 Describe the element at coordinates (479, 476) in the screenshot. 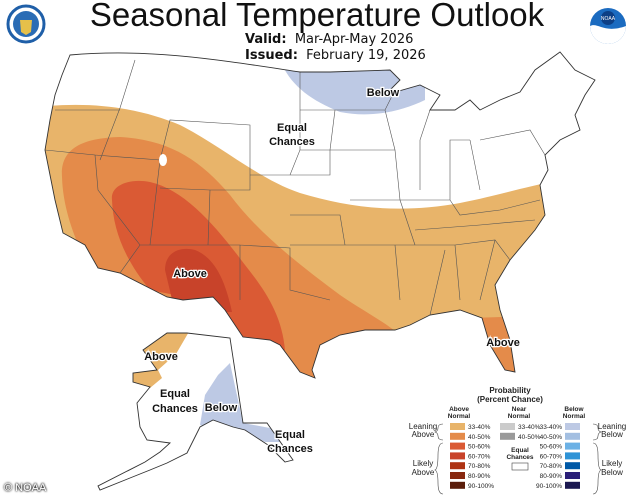

I see `legend-label-above-80-90: 80-90%` at that location.